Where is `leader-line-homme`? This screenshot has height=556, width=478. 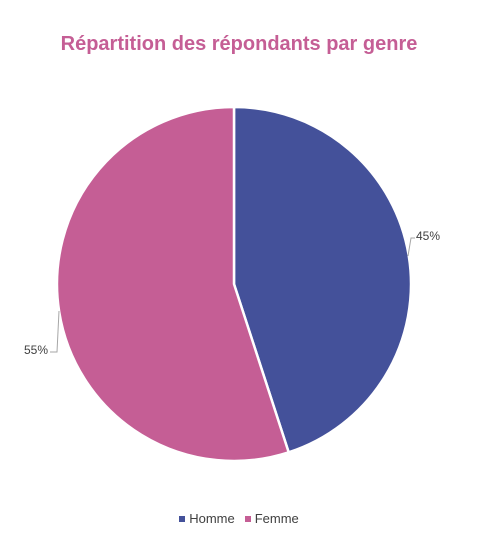 leader-line-homme is located at coordinates (411, 247).